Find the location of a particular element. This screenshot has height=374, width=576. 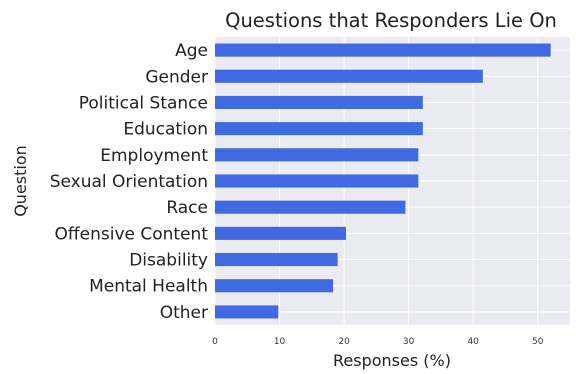

category-label: Political Stance is located at coordinates (143, 103).